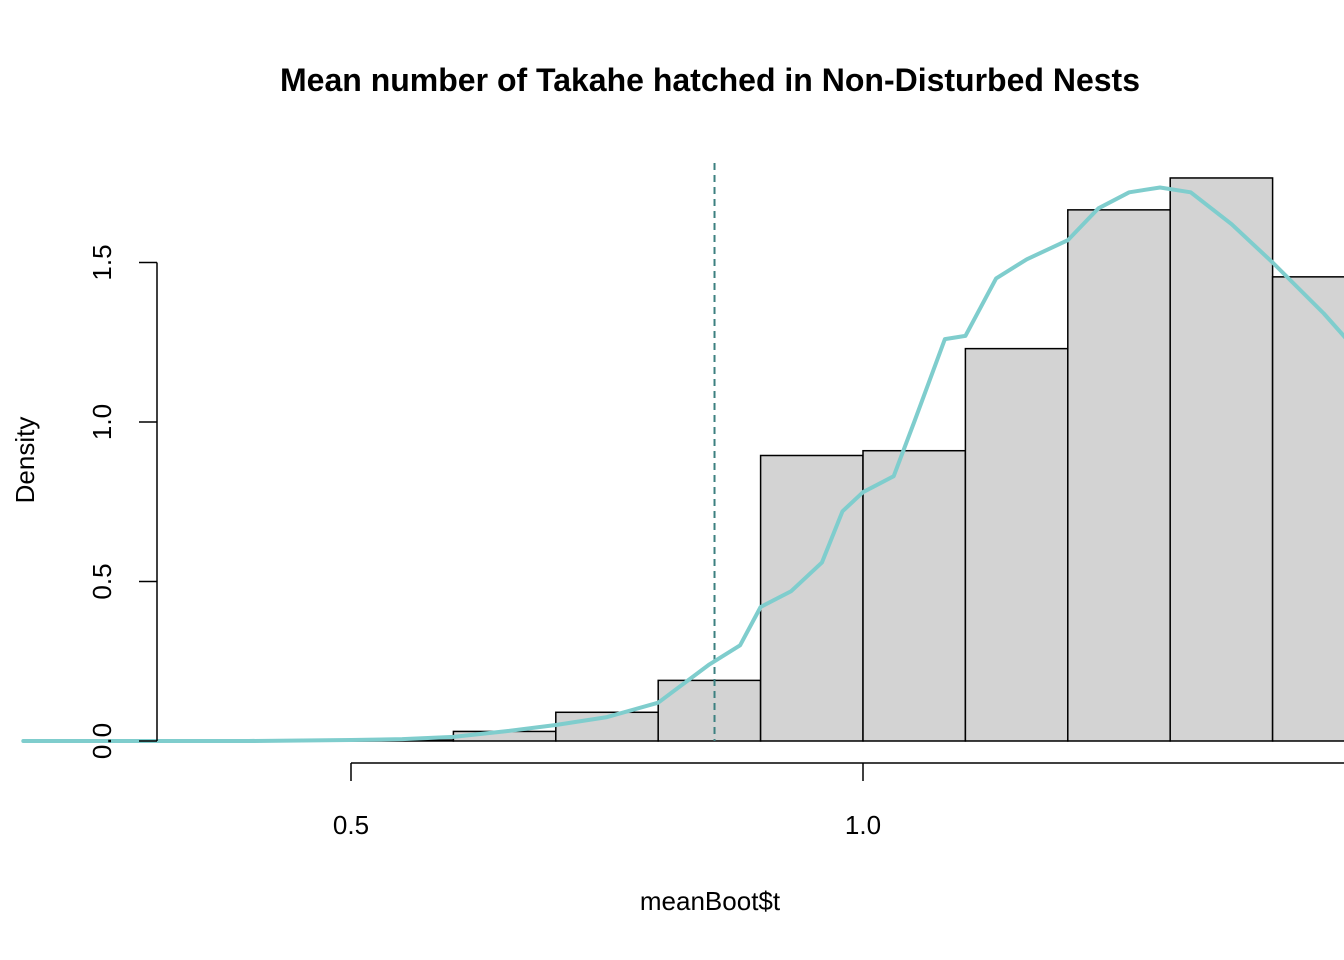 This screenshot has width=1344, height=960. I want to click on x-axis: 0.51.01.52.0, so click(838, 801).